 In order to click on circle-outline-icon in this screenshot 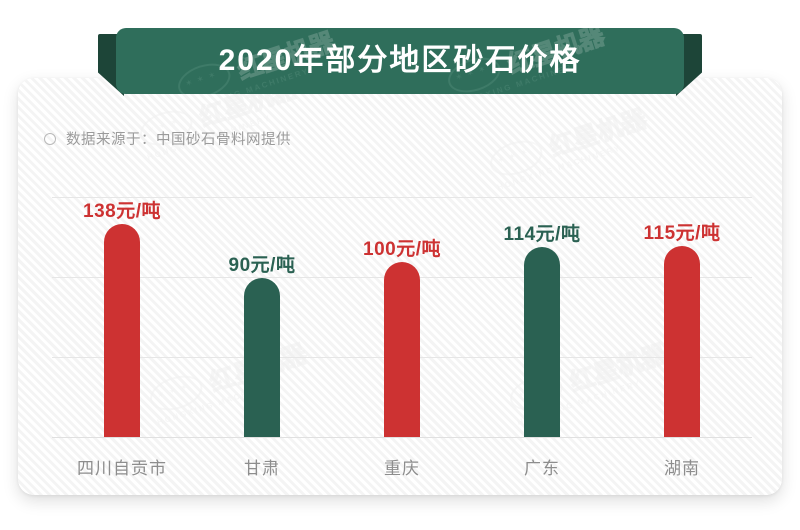, I will do `click(50, 138)`.